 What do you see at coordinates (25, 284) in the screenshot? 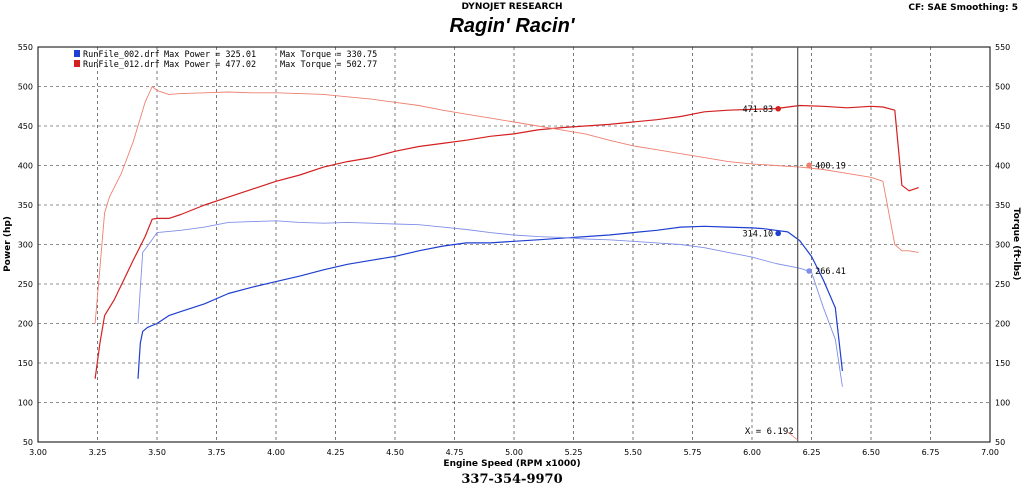
I see `y-tick-label-left: 250` at bounding box center [25, 284].